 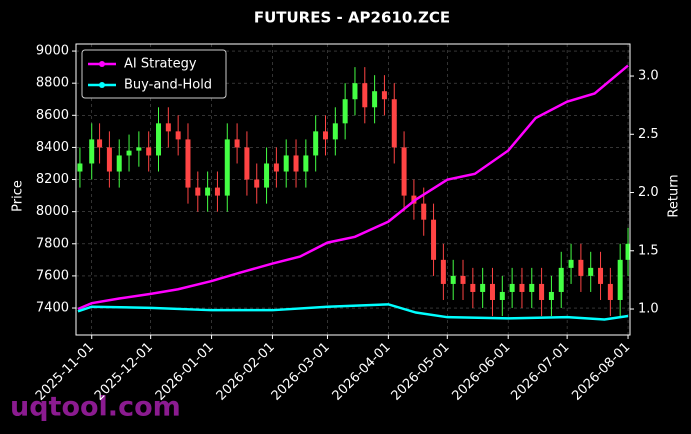 I want to click on y2-tick-label: 3.0, so click(x=648, y=76).